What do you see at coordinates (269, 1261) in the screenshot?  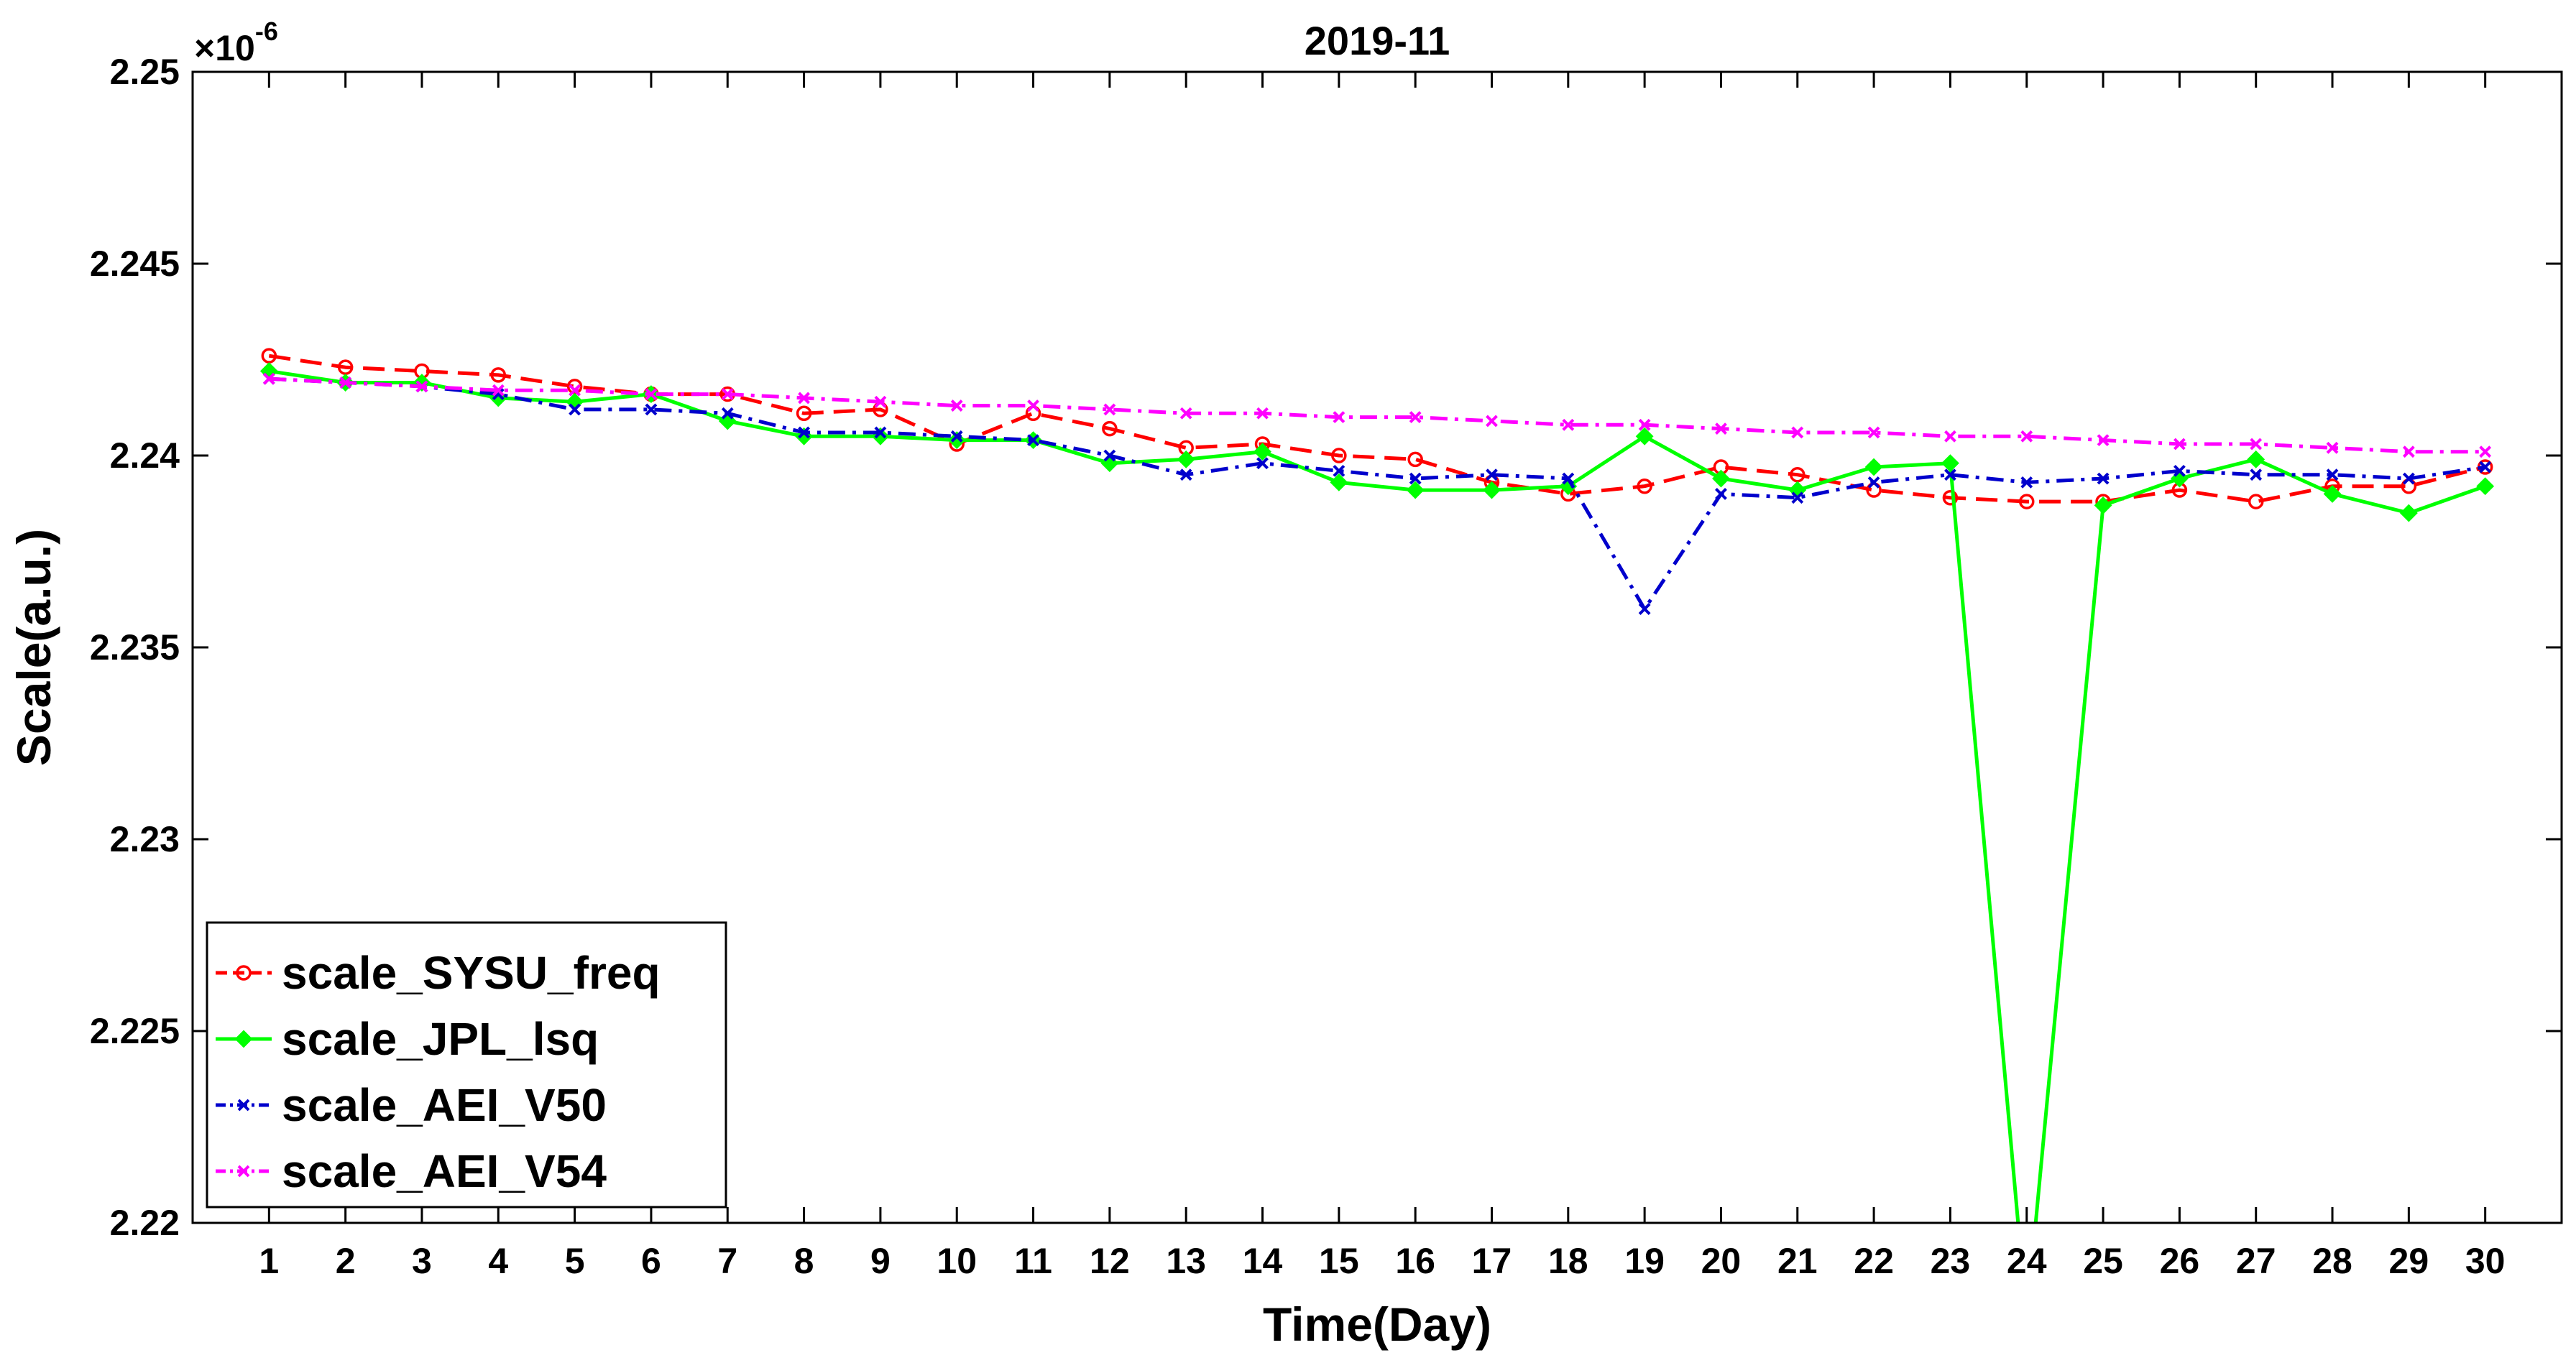 I see `x-tick-label: 1` at bounding box center [269, 1261].